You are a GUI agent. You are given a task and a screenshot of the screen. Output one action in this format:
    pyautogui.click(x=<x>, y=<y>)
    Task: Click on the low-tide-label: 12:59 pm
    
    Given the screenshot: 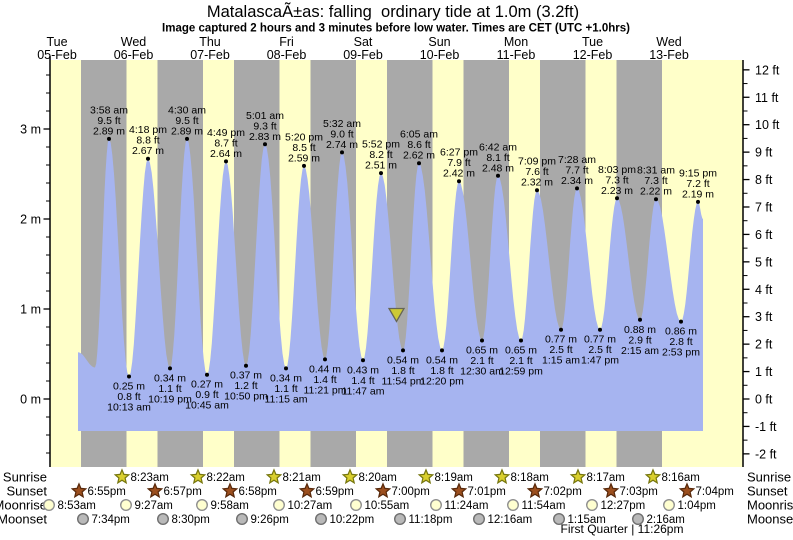 What is the action you would take?
    pyautogui.click(x=521, y=372)
    